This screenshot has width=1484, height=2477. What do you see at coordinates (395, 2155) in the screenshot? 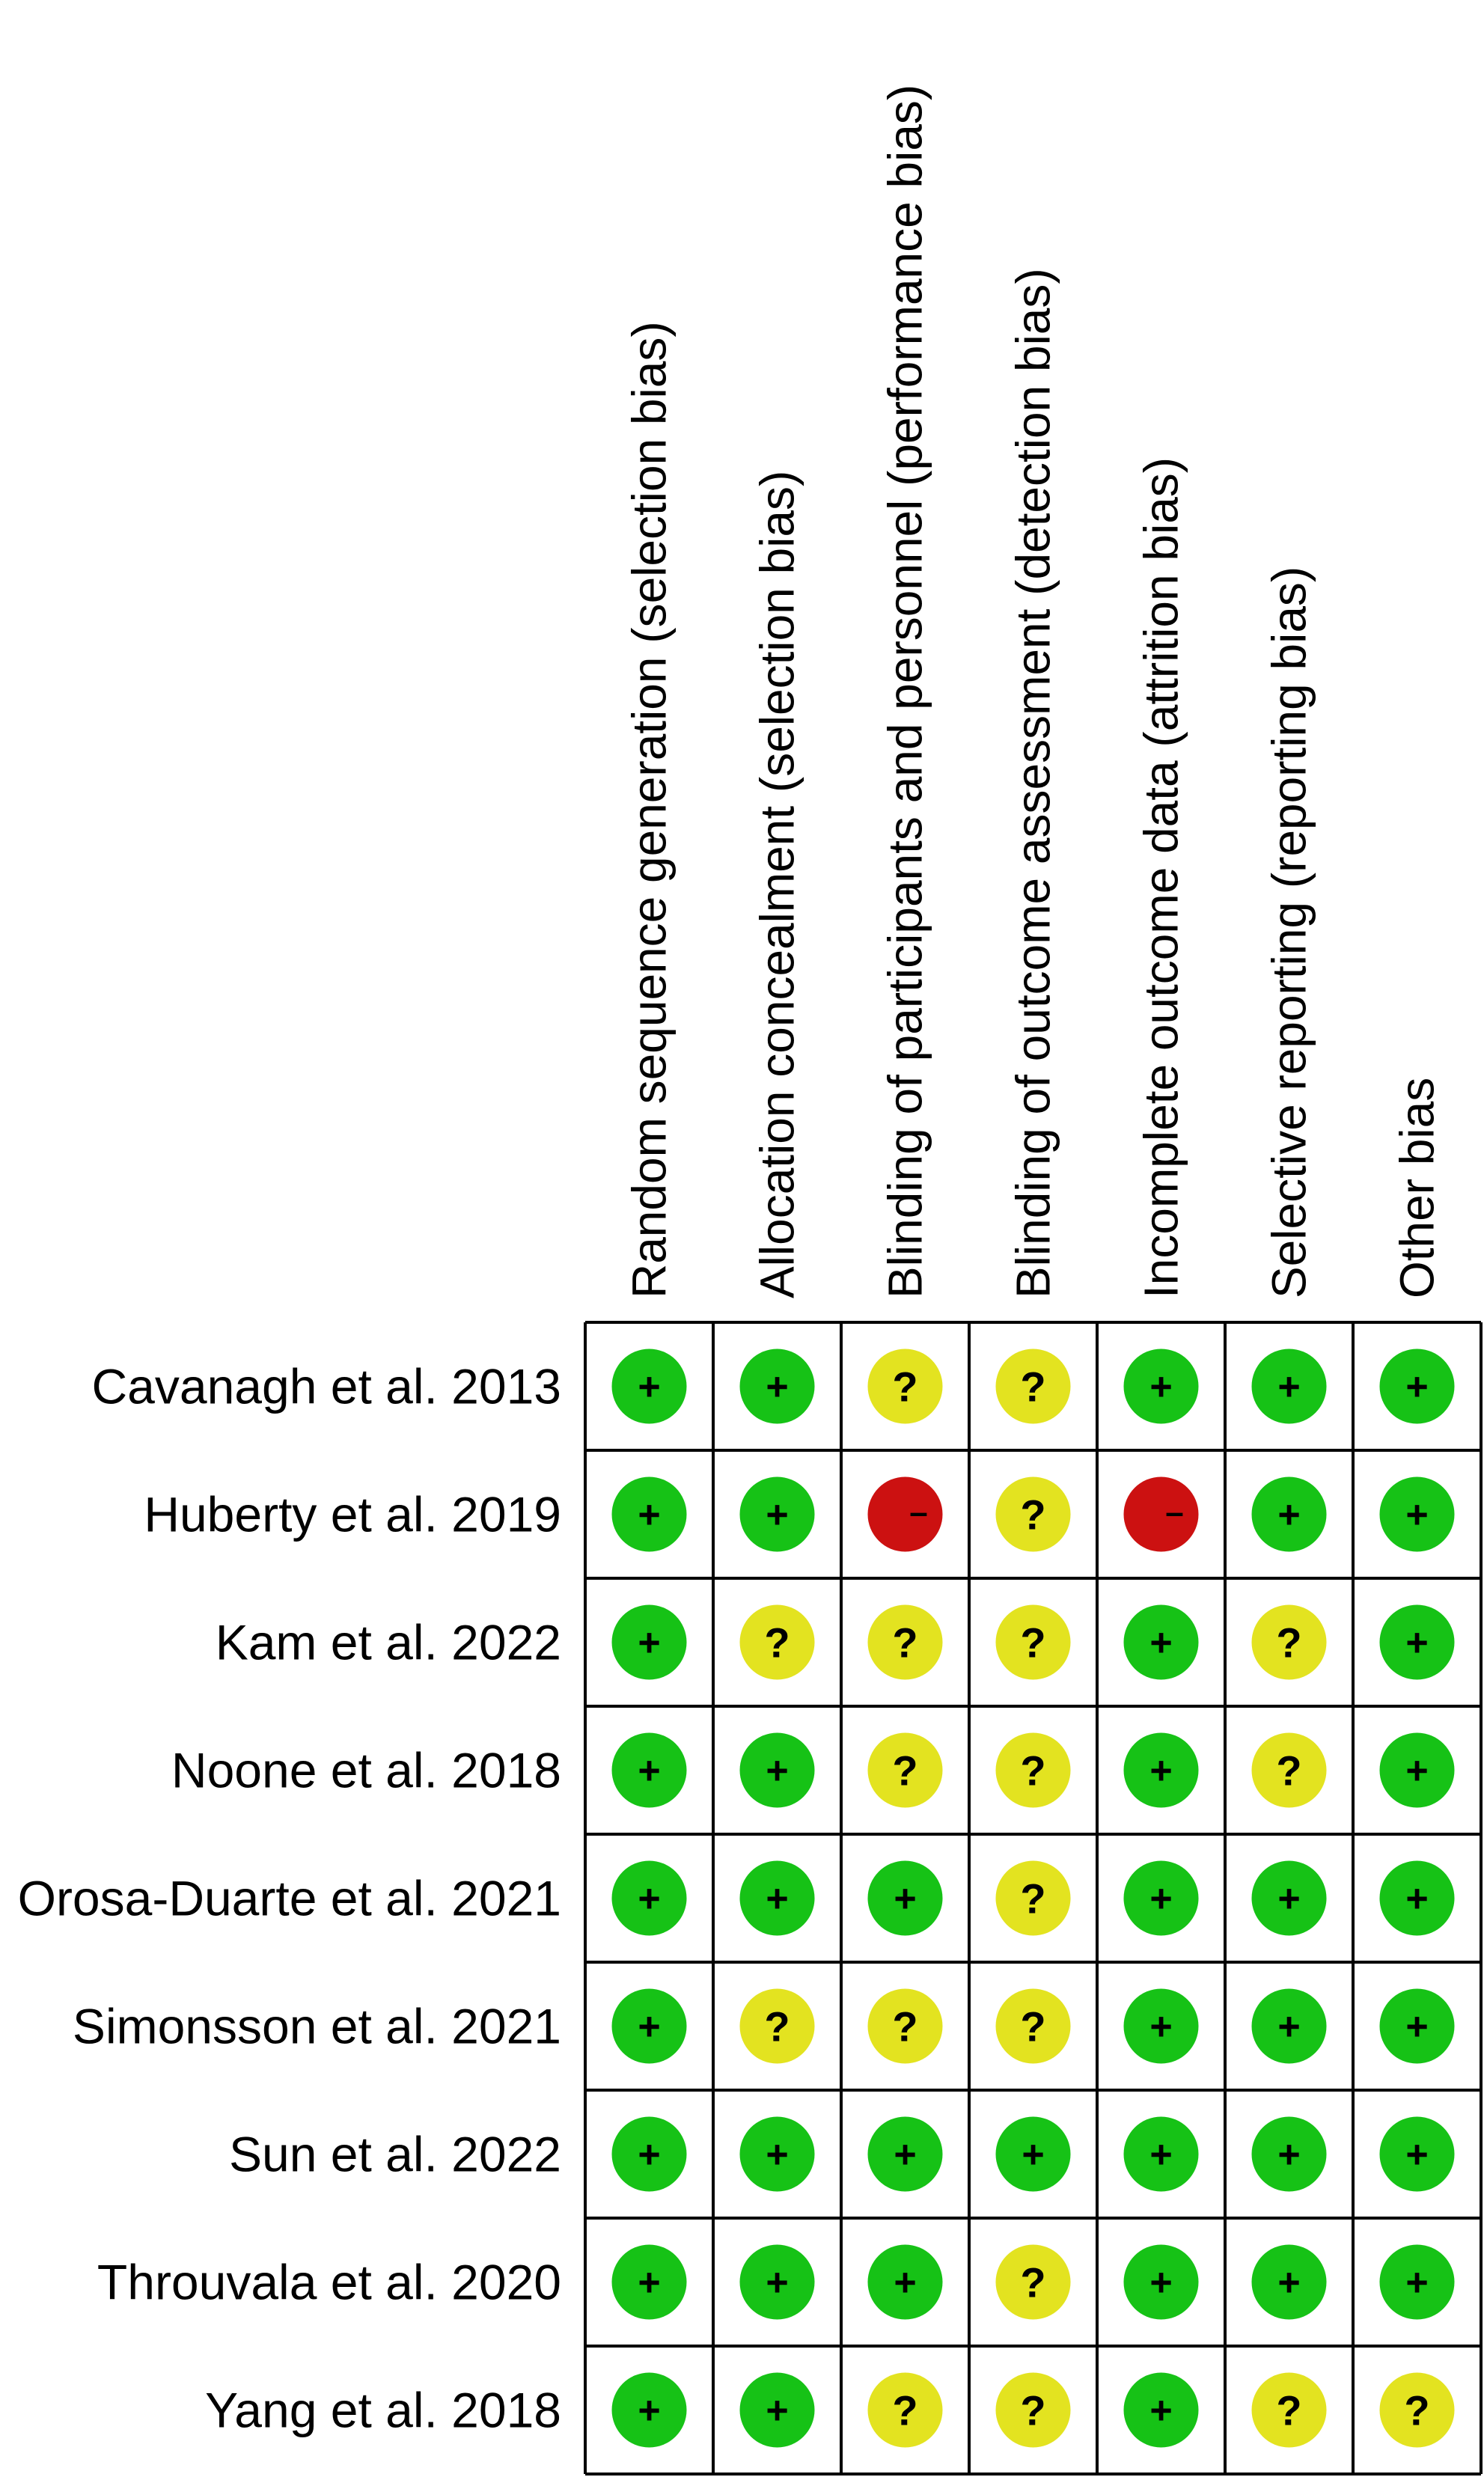
I see `study-label: Sun et al. 2022` at bounding box center [395, 2155].